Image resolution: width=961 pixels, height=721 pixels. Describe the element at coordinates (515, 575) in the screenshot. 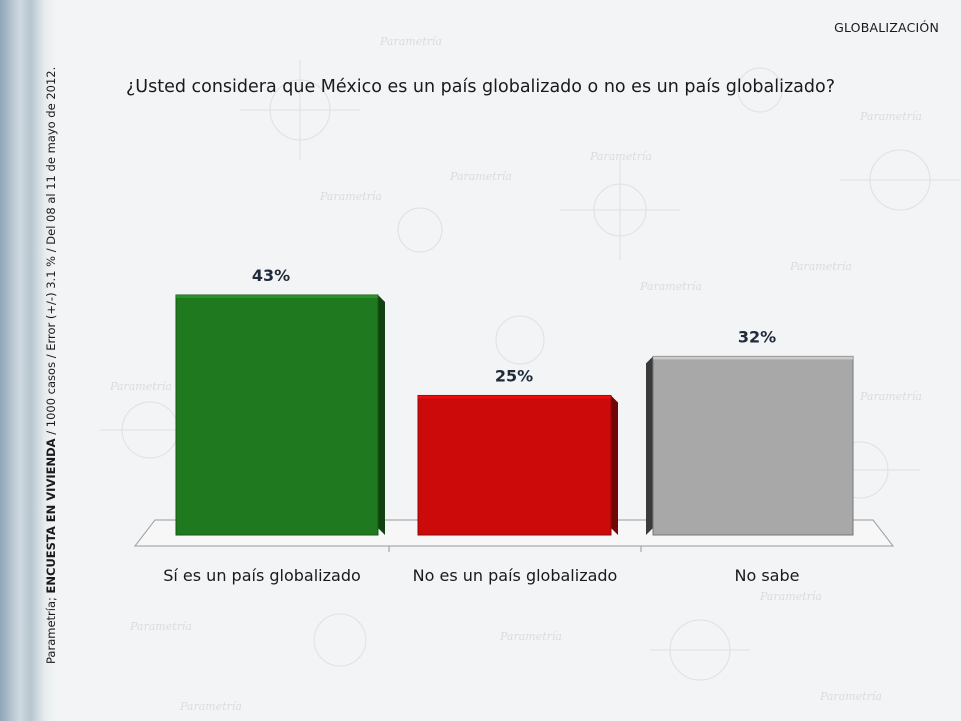

I see `x-tick-label: No es un país globalizado` at that location.